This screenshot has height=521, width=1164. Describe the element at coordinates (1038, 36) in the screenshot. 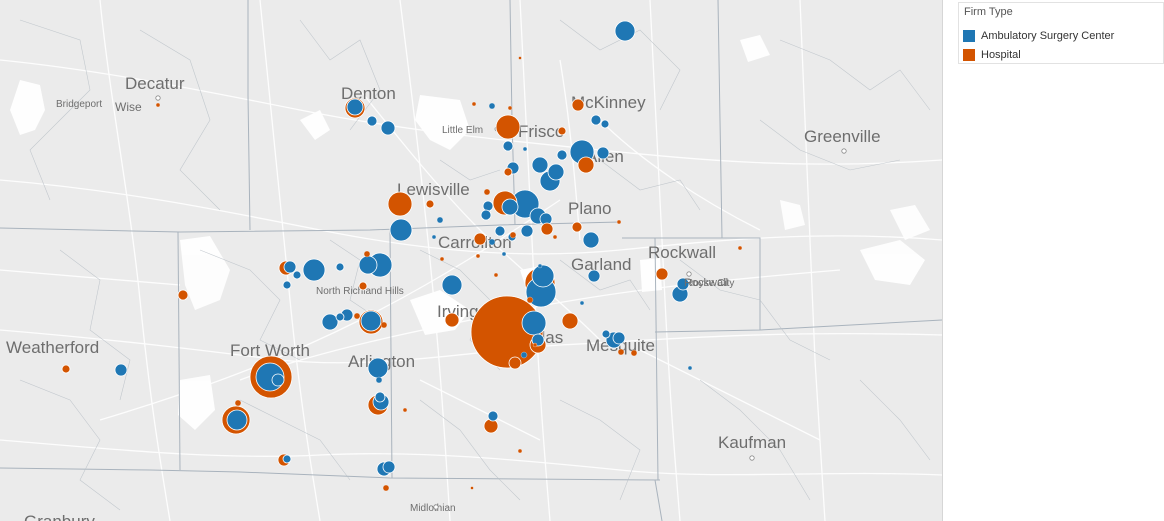

I see `legend-item-asc: Ambulatory Surgery Center` at that location.